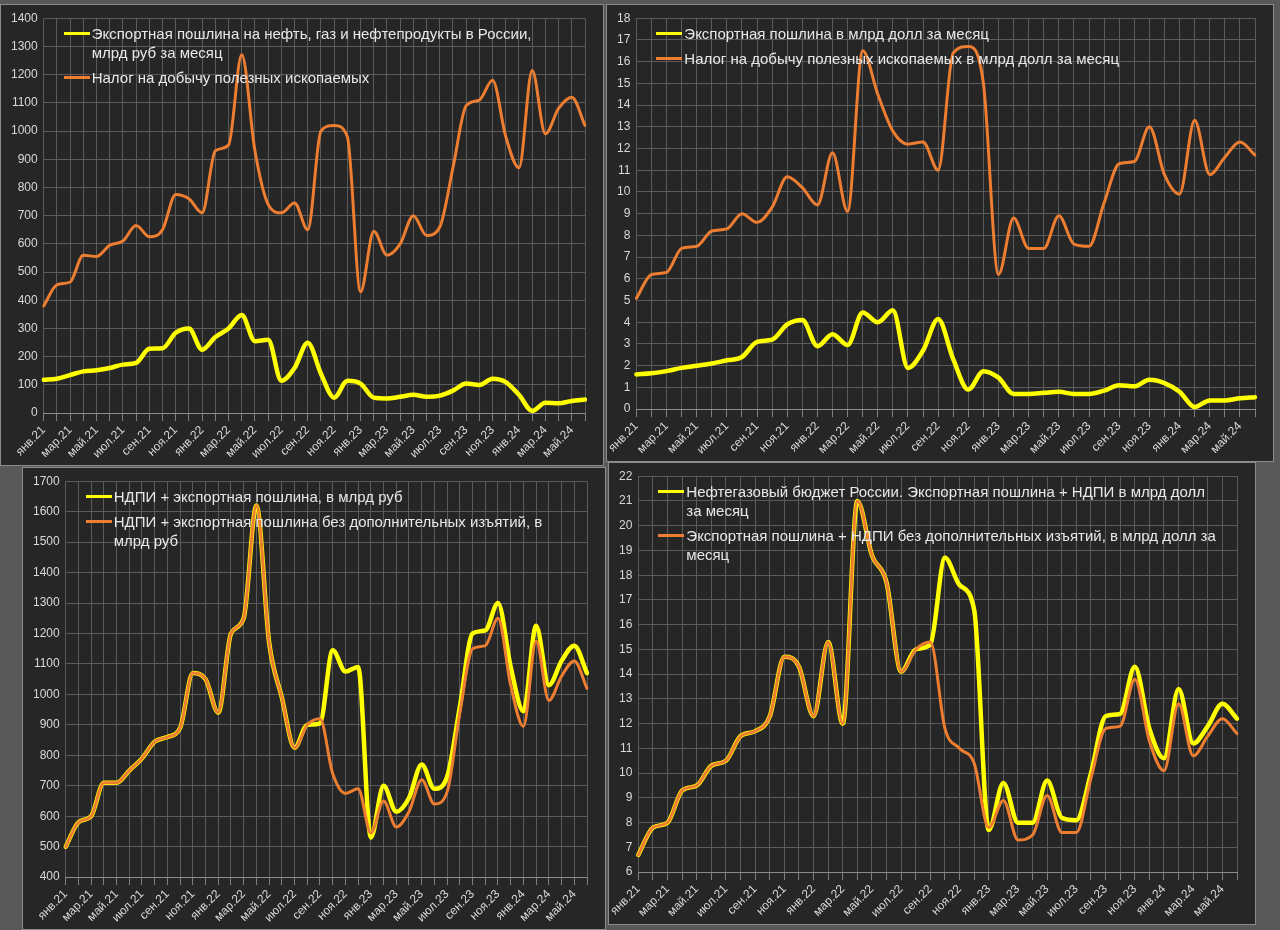 The width and height of the screenshot is (1280, 930). What do you see at coordinates (625, 500) in the screenshot?
I see `y-tick-label: 21` at bounding box center [625, 500].